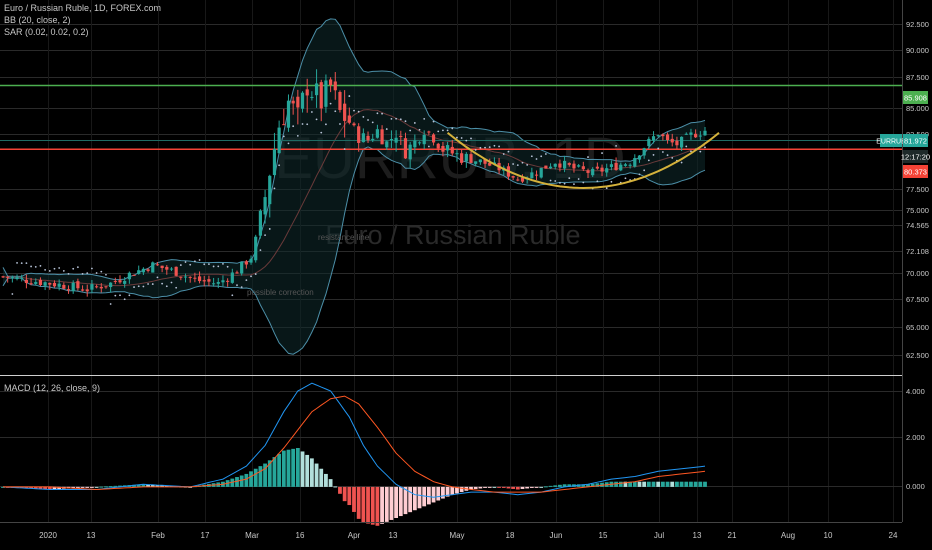 The width and height of the screenshot is (932, 550). What do you see at coordinates (903, 134) in the screenshot?
I see `price-badges: 85.908 EURRUB 81.972 12:17:20 80.373` at bounding box center [903, 134].